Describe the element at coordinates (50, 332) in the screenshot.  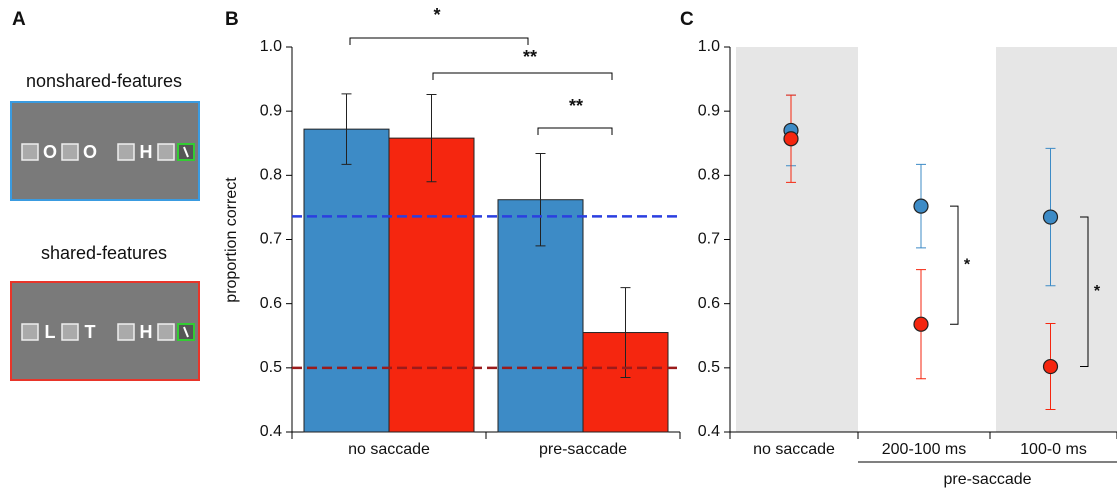
I see `stimulus-letter: L` at that location.